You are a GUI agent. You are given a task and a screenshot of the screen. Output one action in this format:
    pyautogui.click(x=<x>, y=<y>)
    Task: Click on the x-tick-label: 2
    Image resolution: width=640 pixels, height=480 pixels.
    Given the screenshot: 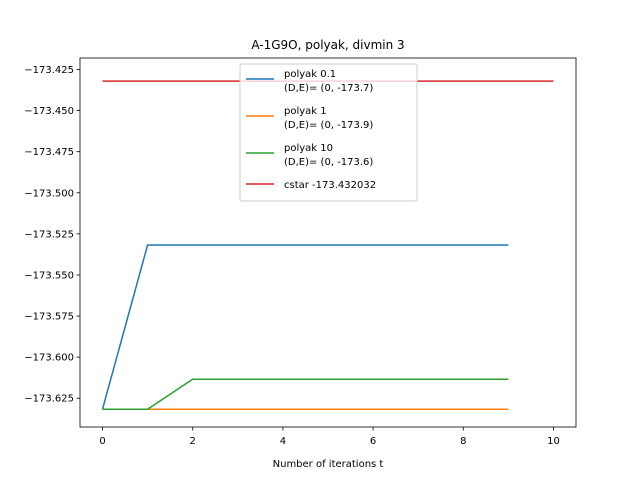 What is the action you would take?
    pyautogui.click(x=193, y=441)
    